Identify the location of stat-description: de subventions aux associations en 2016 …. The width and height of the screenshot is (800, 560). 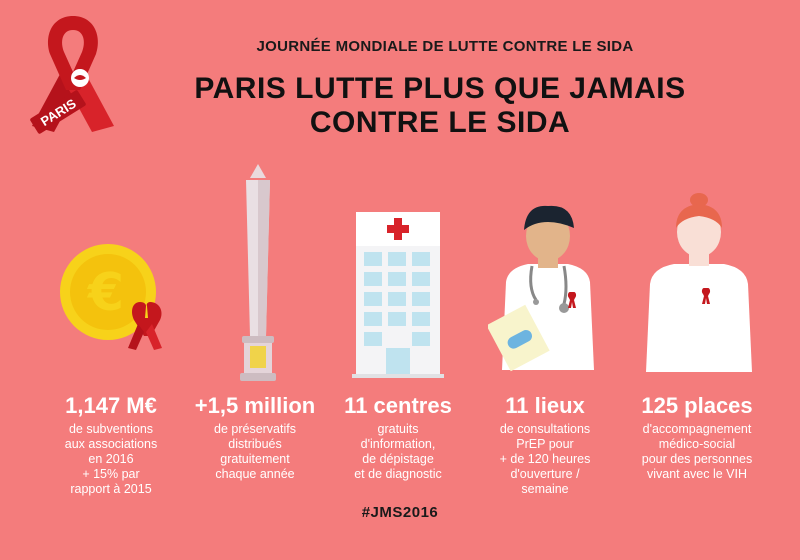
(111, 459).